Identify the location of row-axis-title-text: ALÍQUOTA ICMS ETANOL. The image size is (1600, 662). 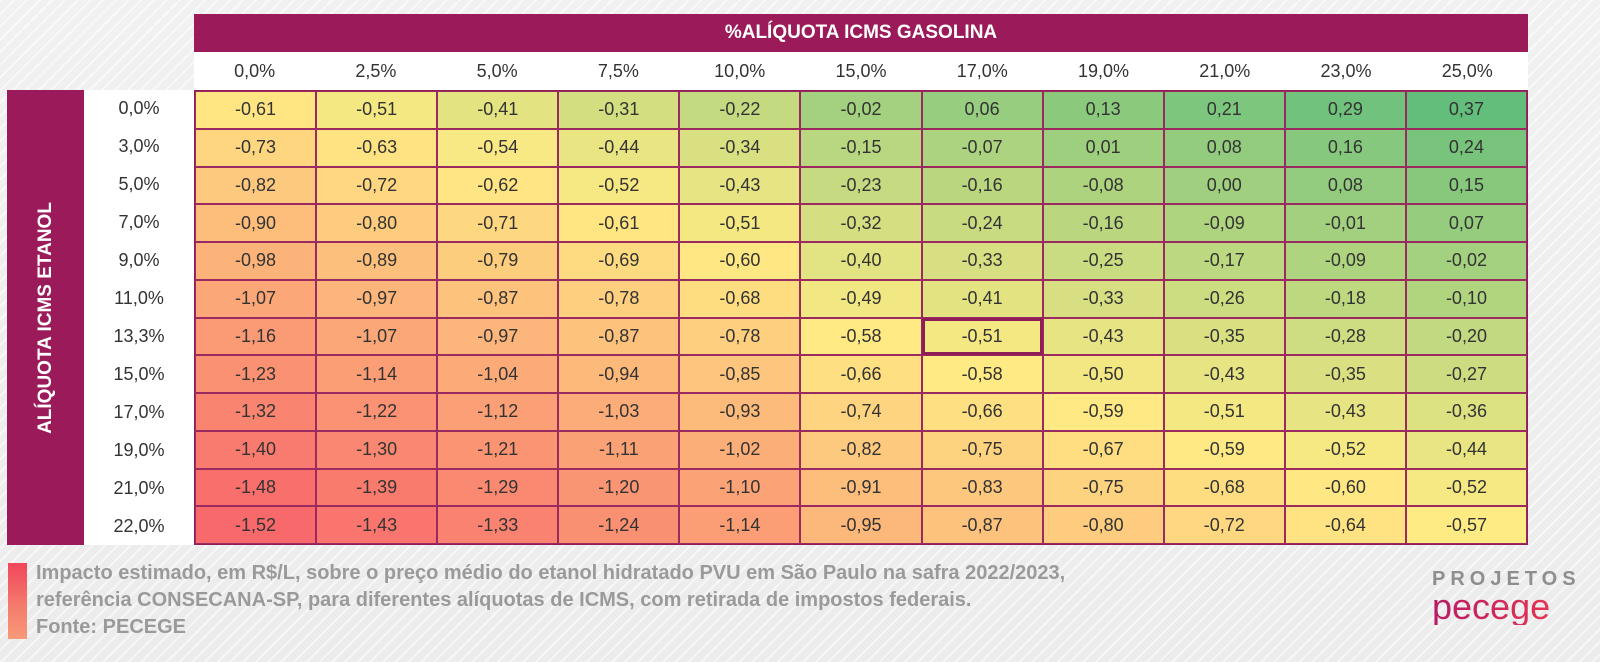
(45, 317).